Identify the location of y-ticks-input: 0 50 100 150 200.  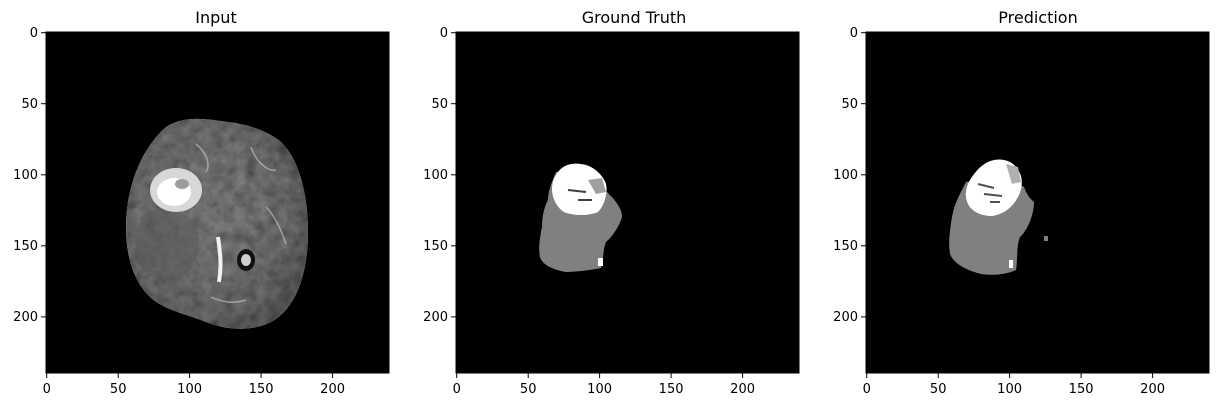
(29, 175).